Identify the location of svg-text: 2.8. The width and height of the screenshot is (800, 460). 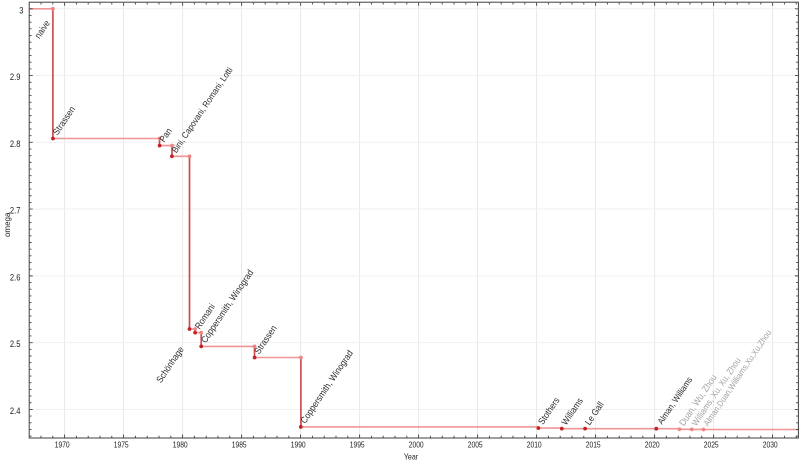
(15, 143).